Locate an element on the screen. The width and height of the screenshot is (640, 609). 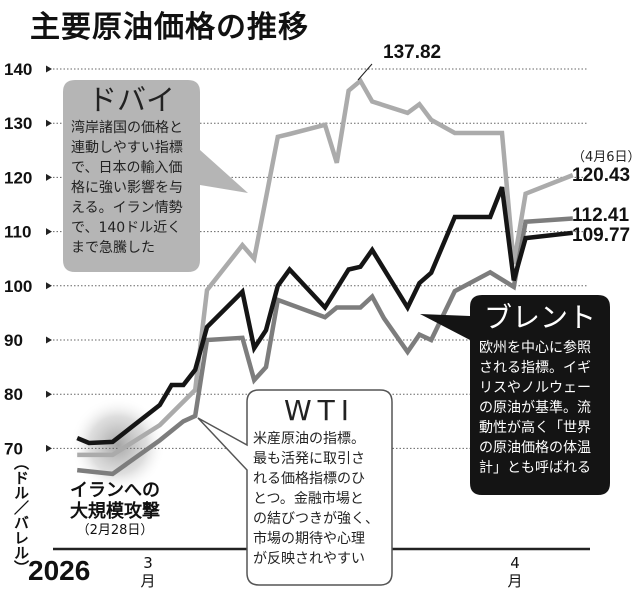
y-tick-label: 130 is located at coordinates (18, 123).